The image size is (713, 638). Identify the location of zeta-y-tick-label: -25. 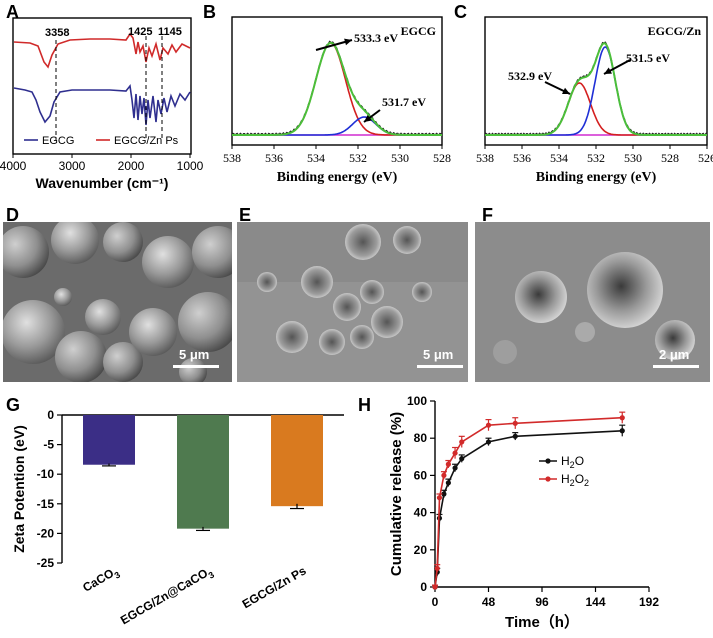
(46, 563).